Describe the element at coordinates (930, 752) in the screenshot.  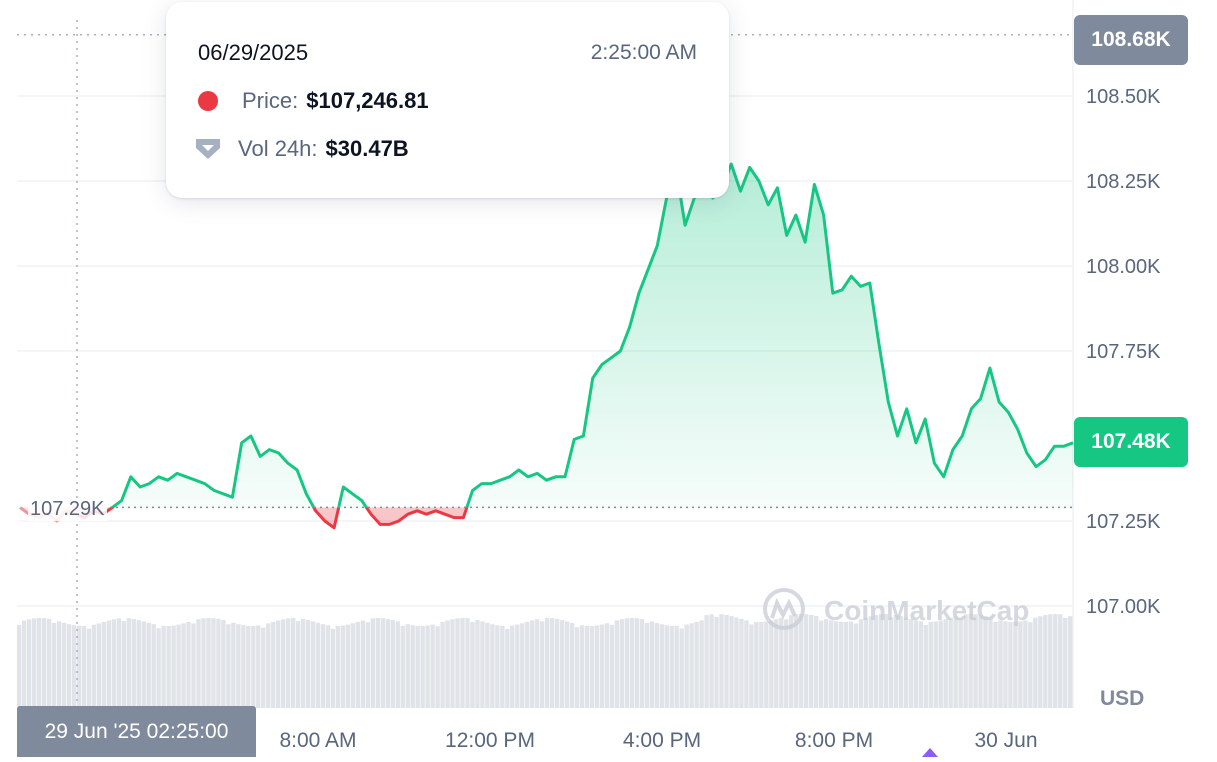
I see `event-marker-icon` at that location.